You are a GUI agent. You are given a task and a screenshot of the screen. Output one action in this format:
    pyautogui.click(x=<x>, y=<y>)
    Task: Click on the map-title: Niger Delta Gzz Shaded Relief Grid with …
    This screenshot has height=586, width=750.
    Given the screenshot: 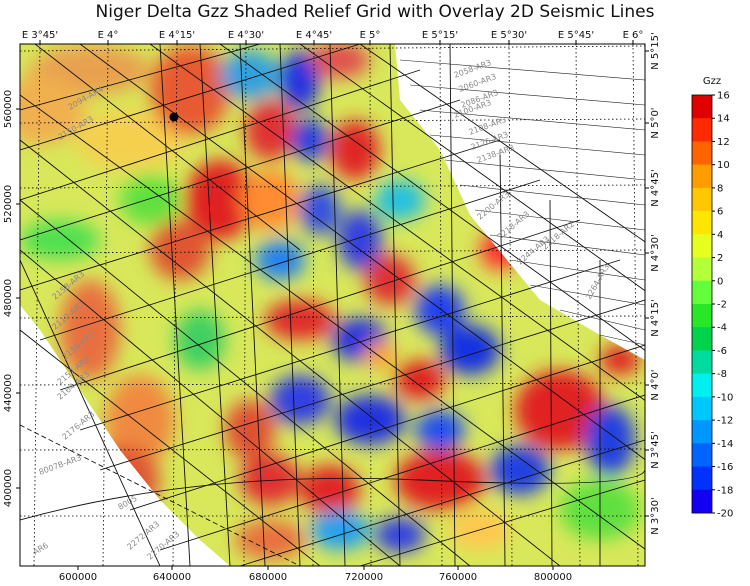 What is the action you would take?
    pyautogui.click(x=375, y=12)
    